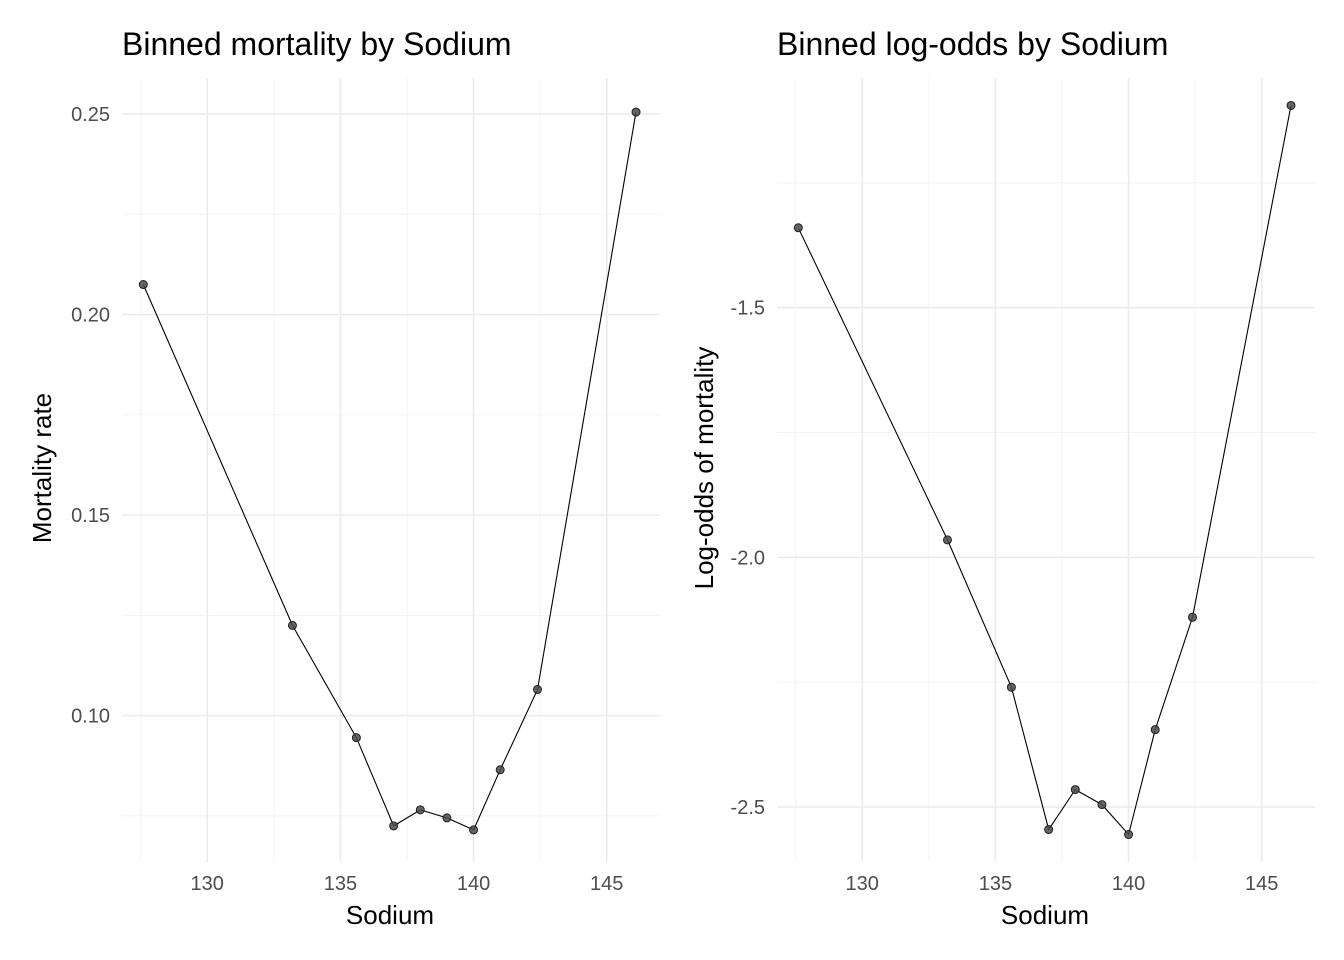 The height and width of the screenshot is (960, 1344). I want to click on y-tick-label: 0.10, so click(90, 717).